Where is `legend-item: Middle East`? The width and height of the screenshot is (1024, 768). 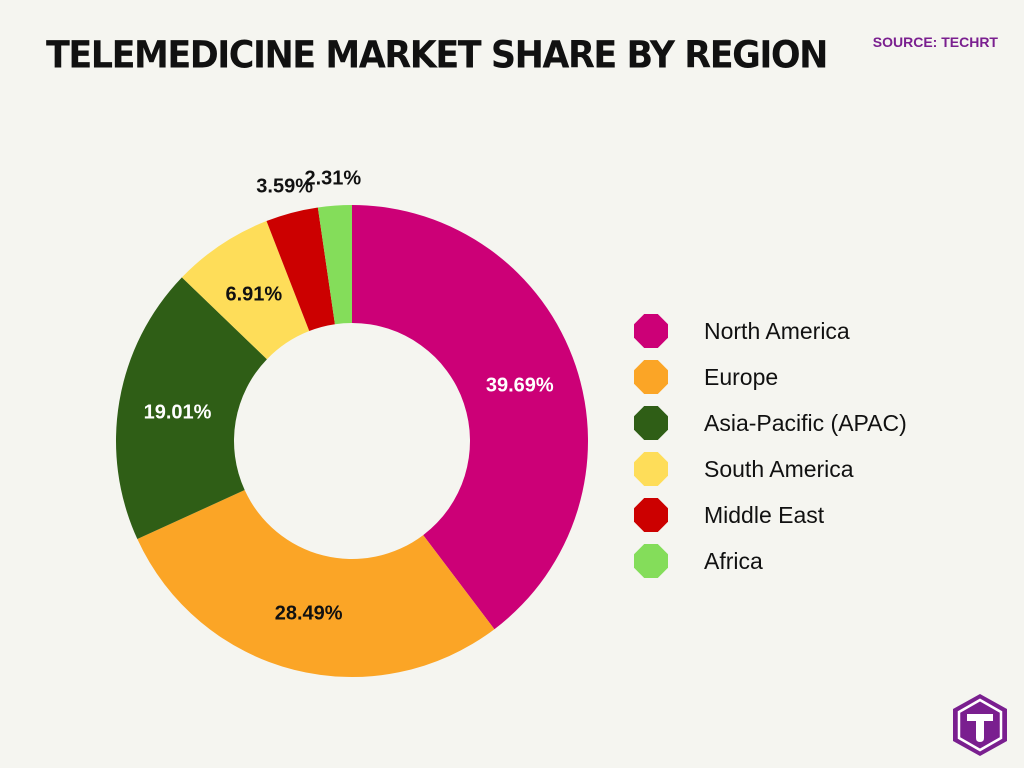 legend-item: Middle East is located at coordinates (770, 515).